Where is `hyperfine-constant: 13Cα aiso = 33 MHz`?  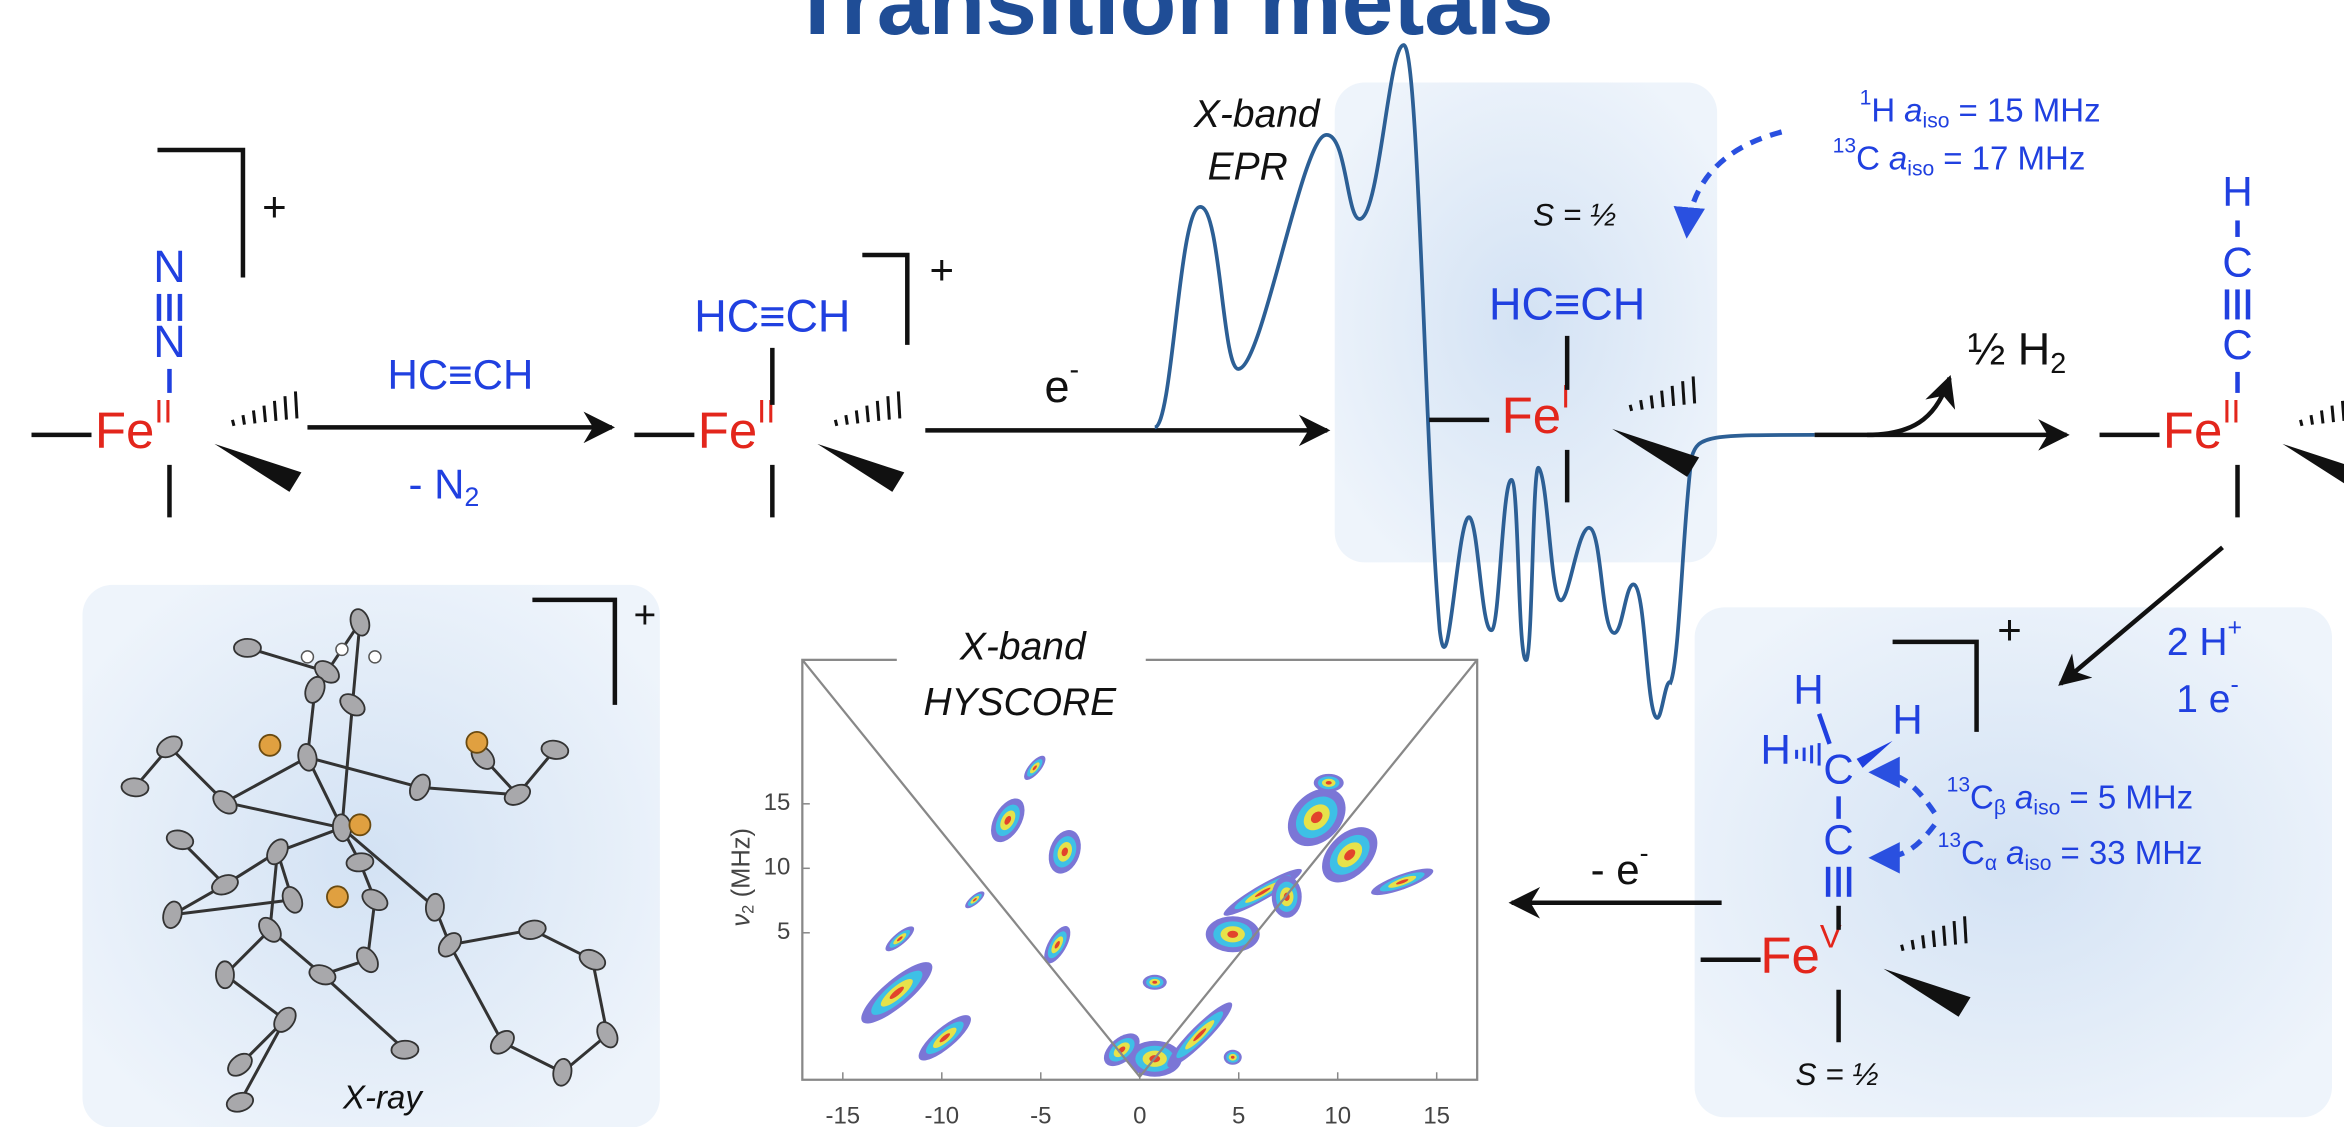 hyperfine-constant: 13Cα aiso = 33 MHz is located at coordinates (2070, 852).